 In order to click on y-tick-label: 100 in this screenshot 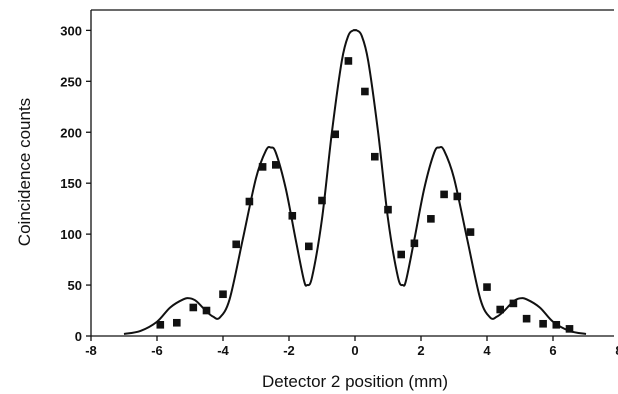, I will do `click(71, 234)`.